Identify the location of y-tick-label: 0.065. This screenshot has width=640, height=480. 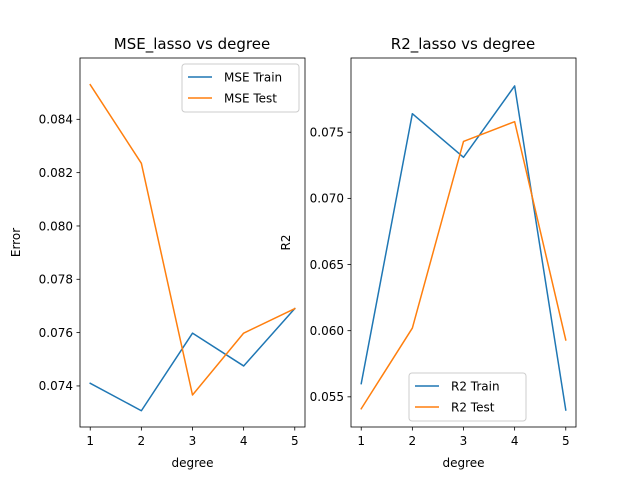
(327, 265).